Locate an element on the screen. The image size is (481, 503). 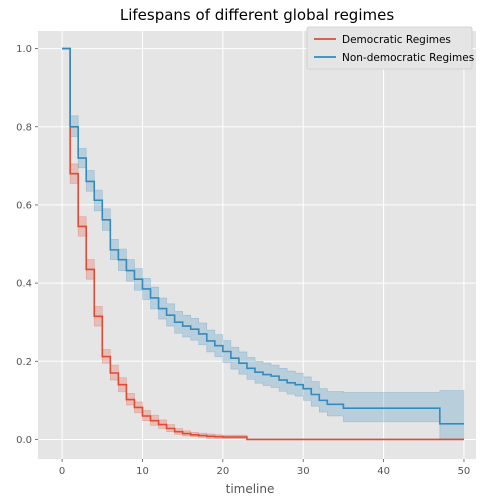
x-tick-label: 30 is located at coordinates (303, 471).